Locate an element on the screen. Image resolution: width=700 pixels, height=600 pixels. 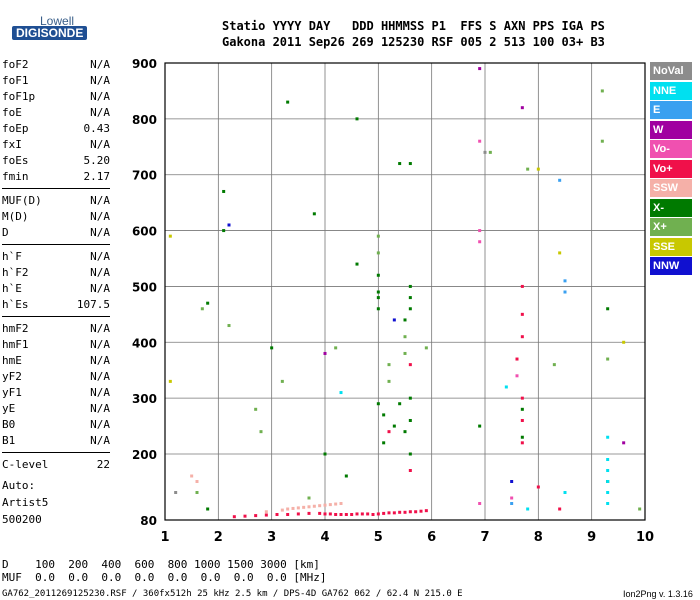
footer-version: Ion2Png v. 1.3.16 is located at coordinates (658, 594).